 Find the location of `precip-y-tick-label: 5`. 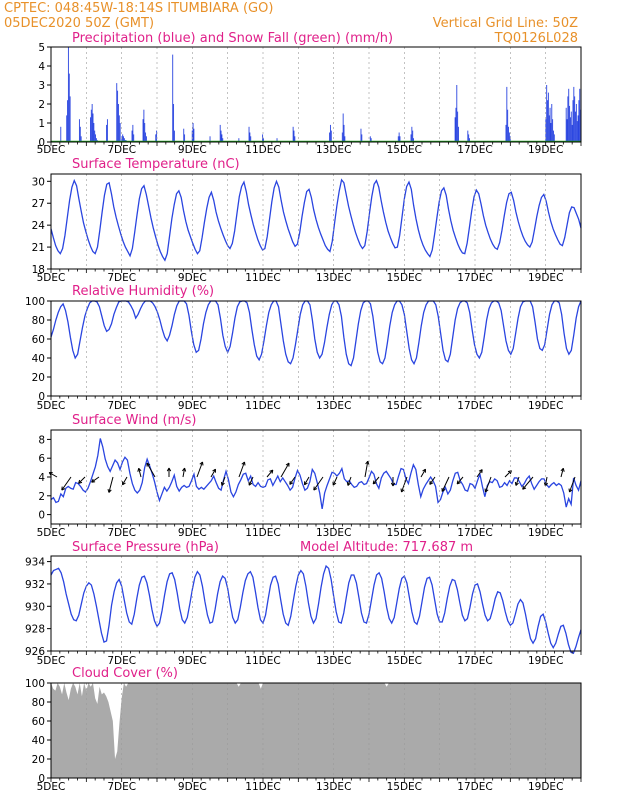

precip-y-tick-label: 5 is located at coordinates (41, 48).